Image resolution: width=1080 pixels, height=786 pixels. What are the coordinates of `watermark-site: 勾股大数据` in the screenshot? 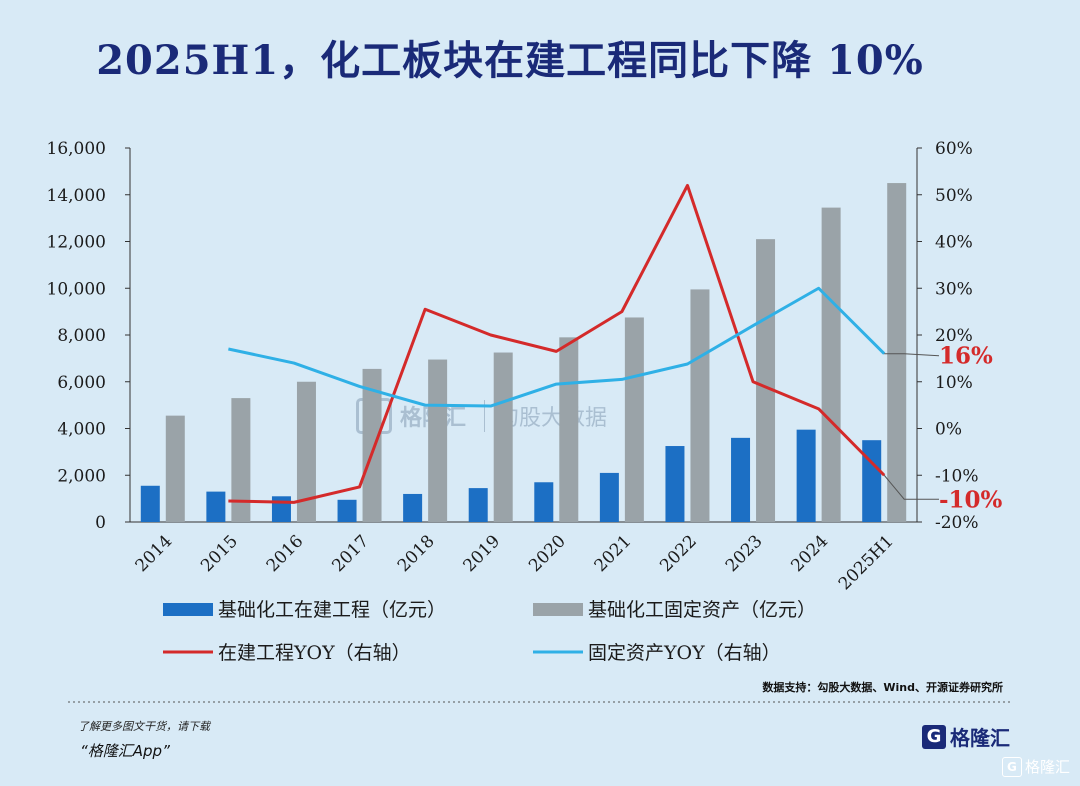 It's located at (545, 416).